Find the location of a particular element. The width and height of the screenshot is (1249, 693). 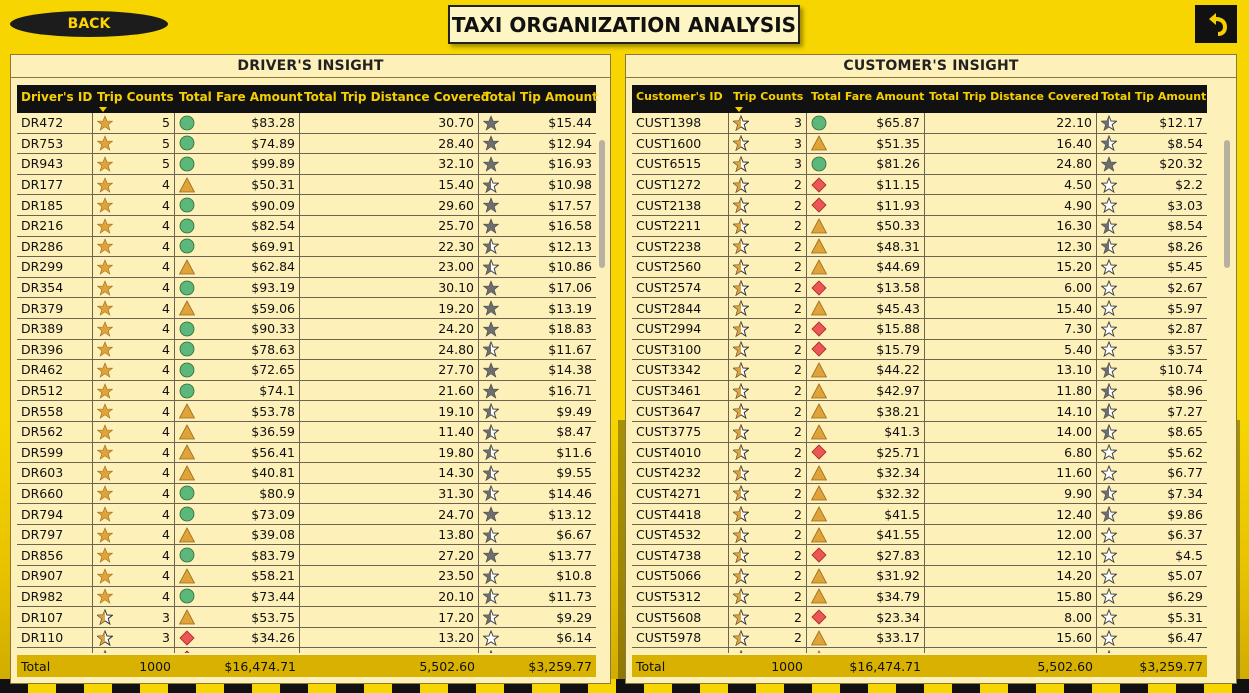

row-id: DR512 is located at coordinates (55, 390).